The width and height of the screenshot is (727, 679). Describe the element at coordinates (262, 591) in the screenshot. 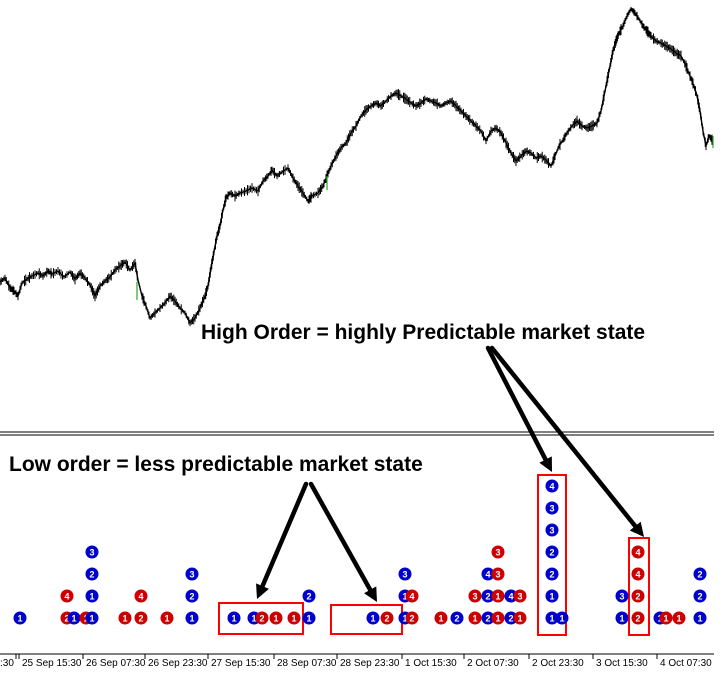

I see `arrow-head` at that location.